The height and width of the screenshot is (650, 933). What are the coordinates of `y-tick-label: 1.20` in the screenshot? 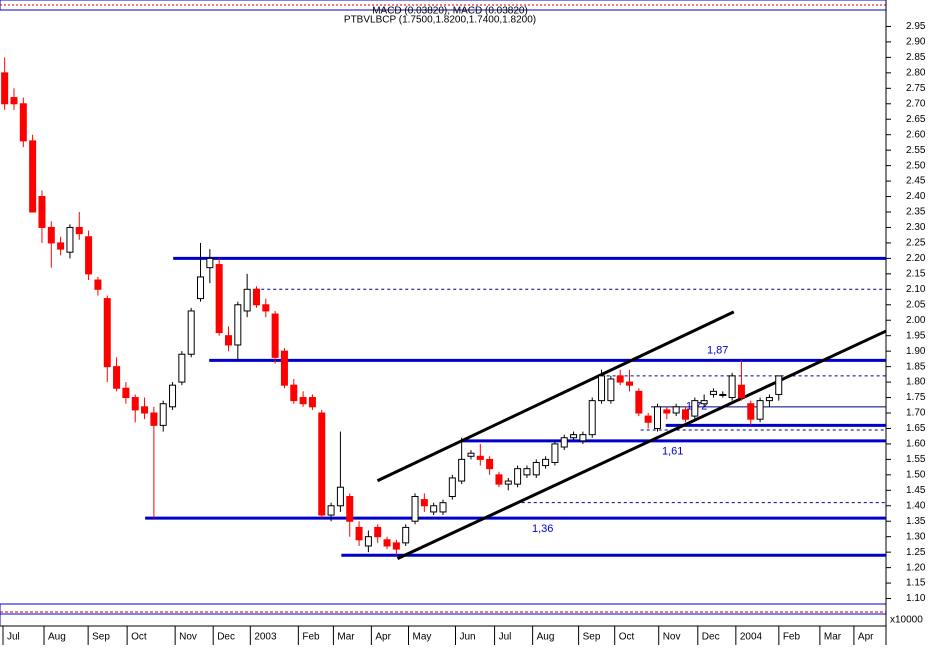 It's located at (916, 567).